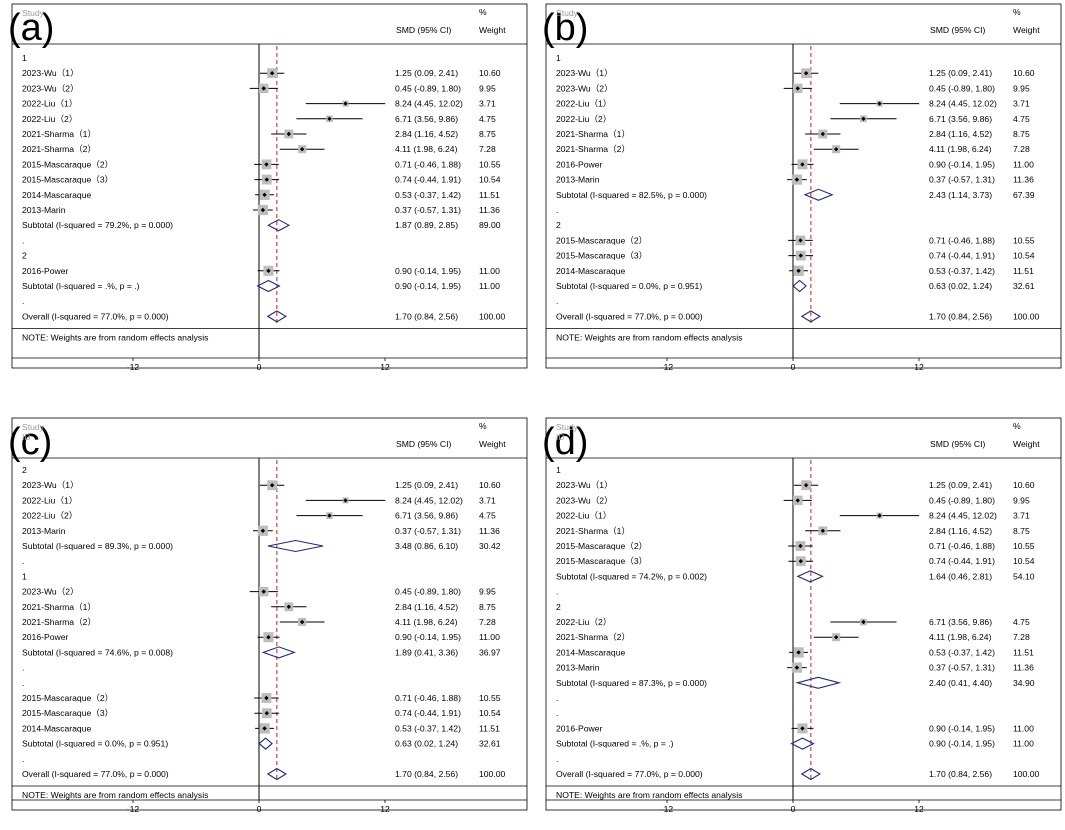  I want to click on x-tick-label: 0, so click(793, 809).